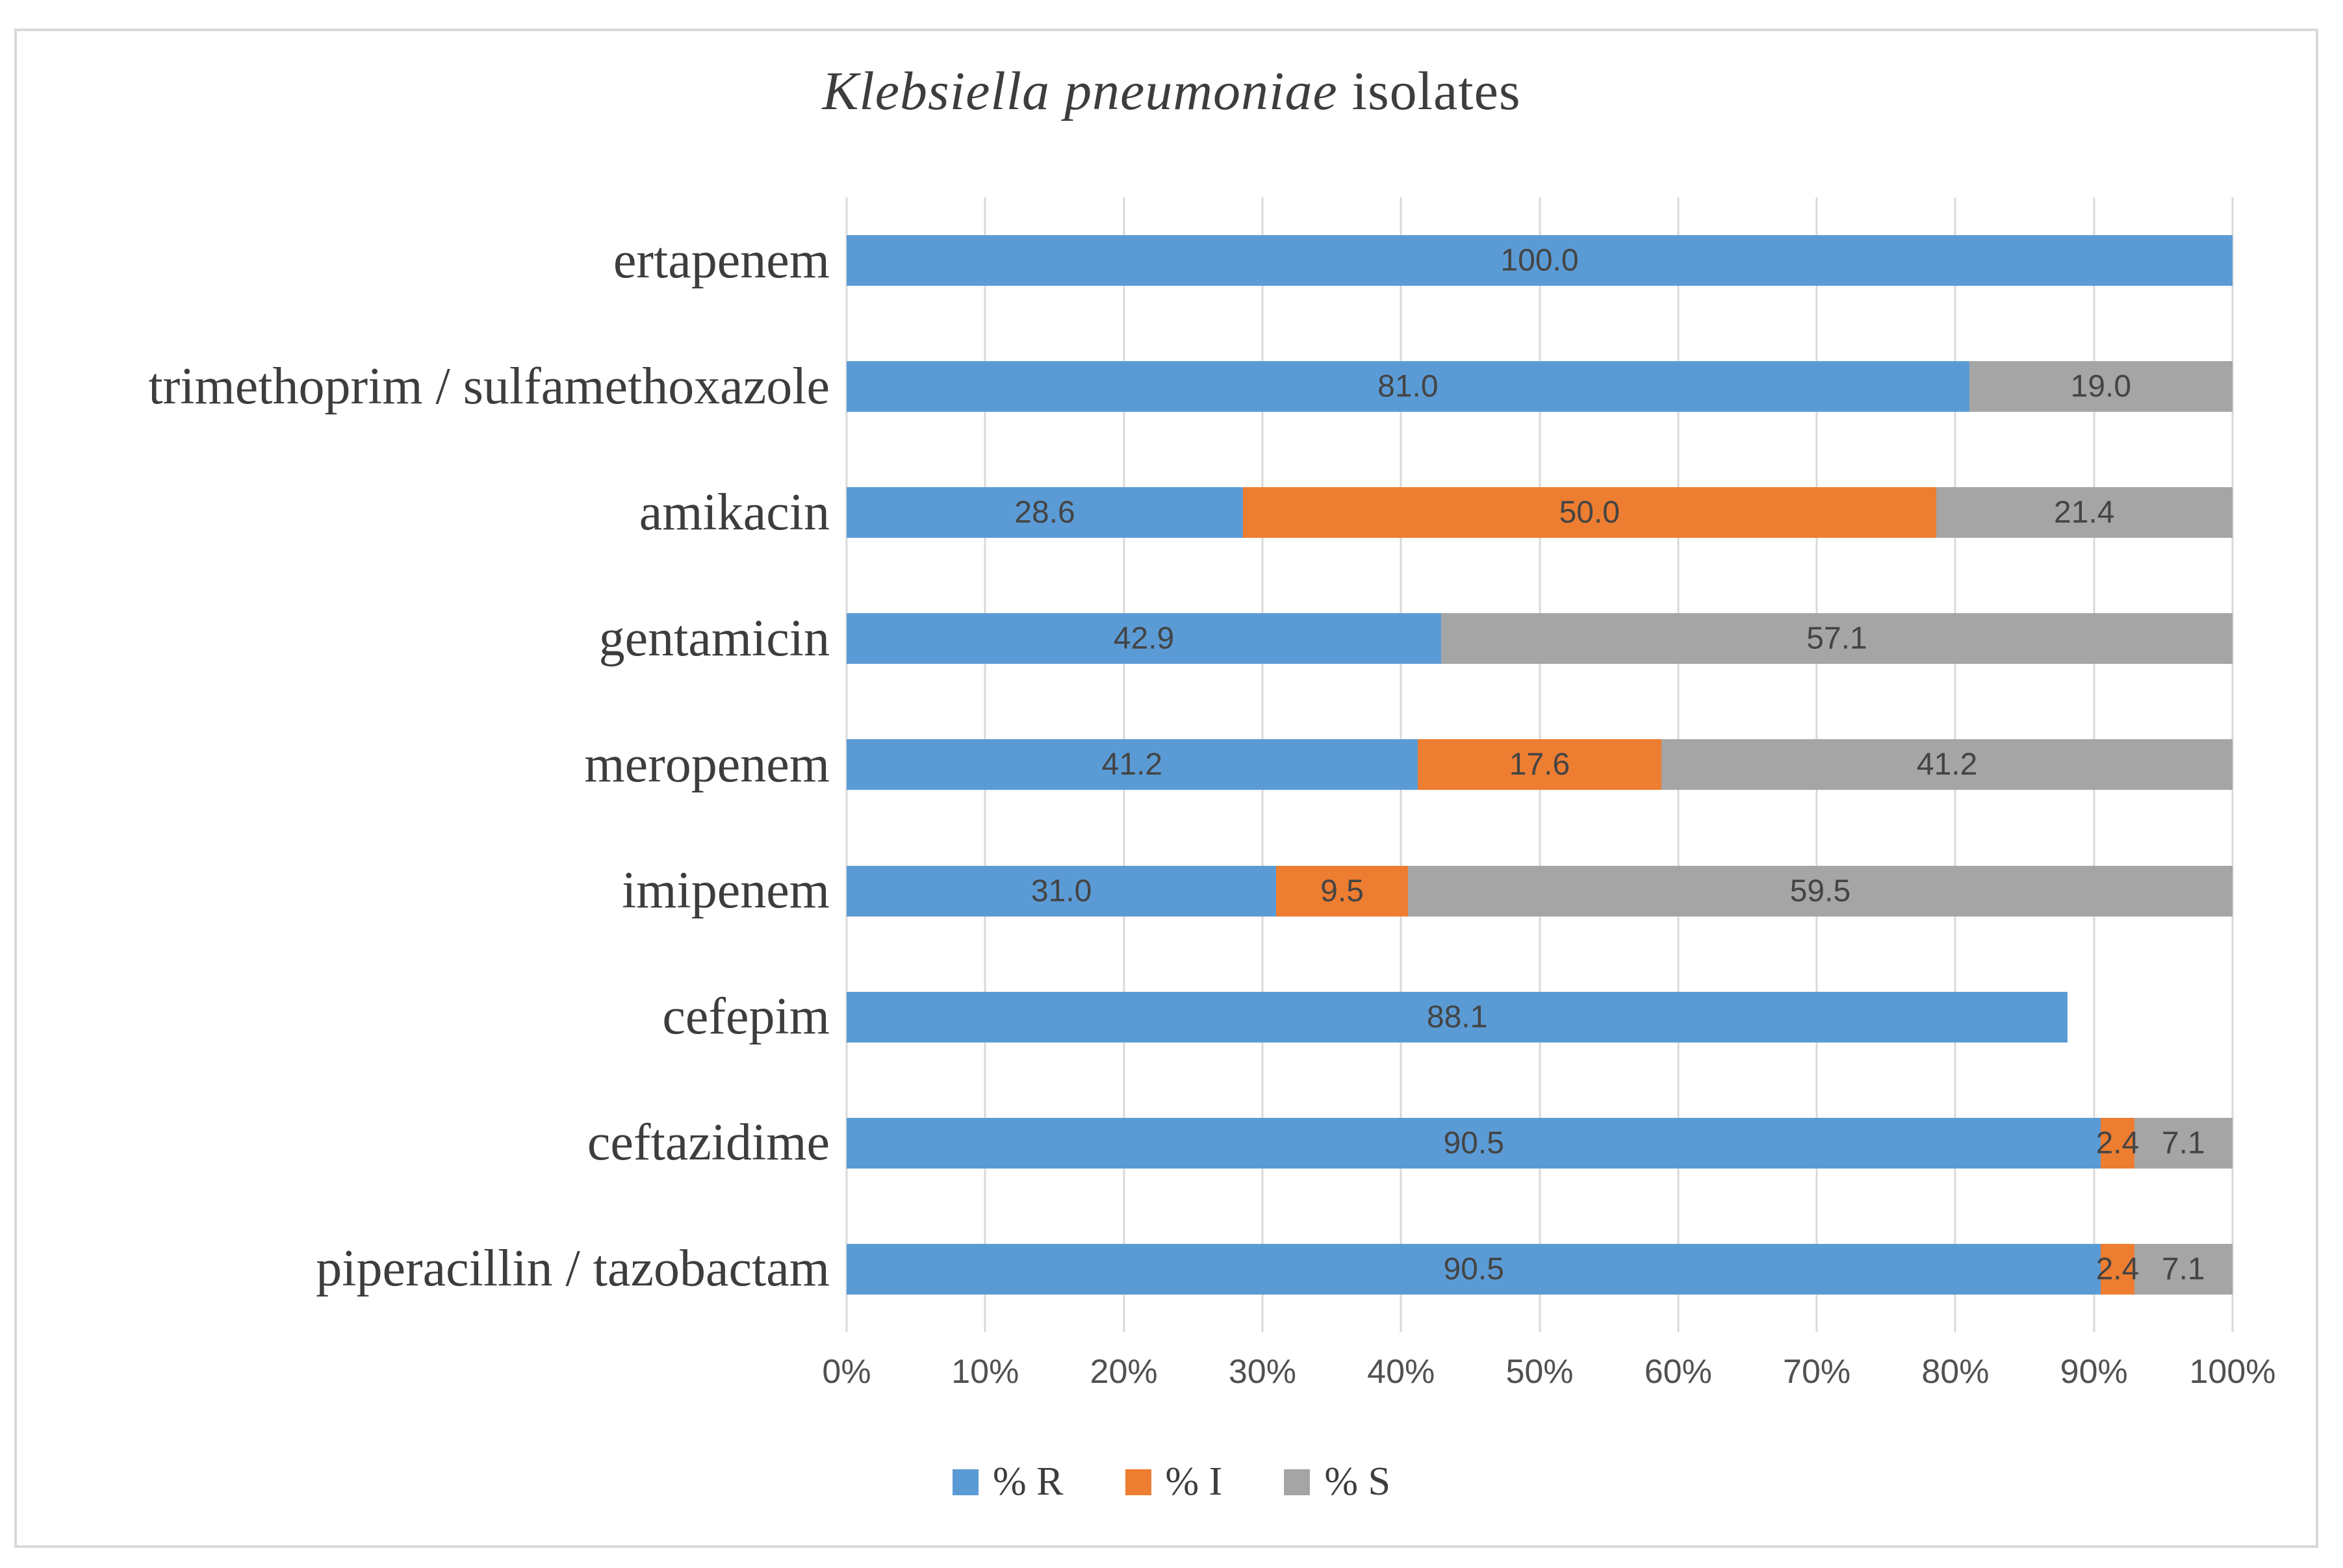  What do you see at coordinates (966, 1482) in the screenshot?
I see `legend-swatch-r` at bounding box center [966, 1482].